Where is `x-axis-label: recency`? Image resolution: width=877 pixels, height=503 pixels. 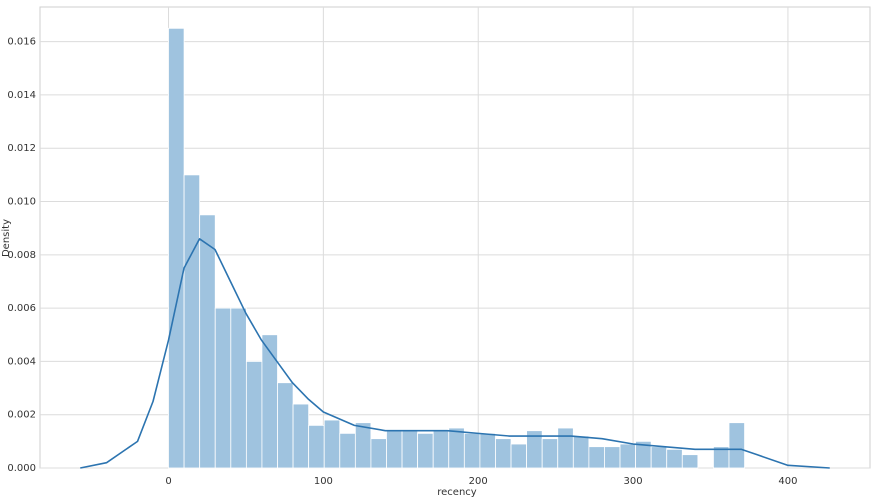 x-axis-label: recency is located at coordinates (457, 492).